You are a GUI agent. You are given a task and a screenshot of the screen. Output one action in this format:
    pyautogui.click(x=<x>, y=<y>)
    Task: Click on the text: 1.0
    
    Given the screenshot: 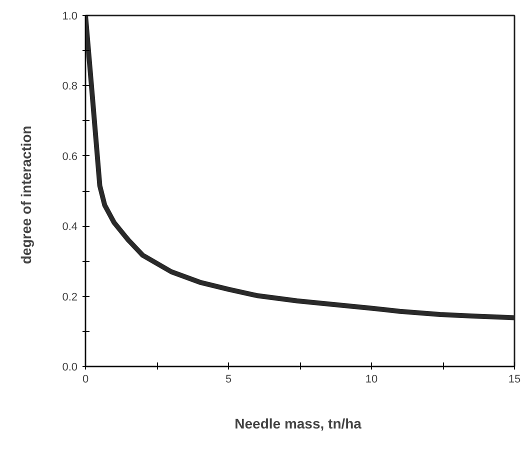 What is the action you would take?
    pyautogui.click(x=70, y=16)
    